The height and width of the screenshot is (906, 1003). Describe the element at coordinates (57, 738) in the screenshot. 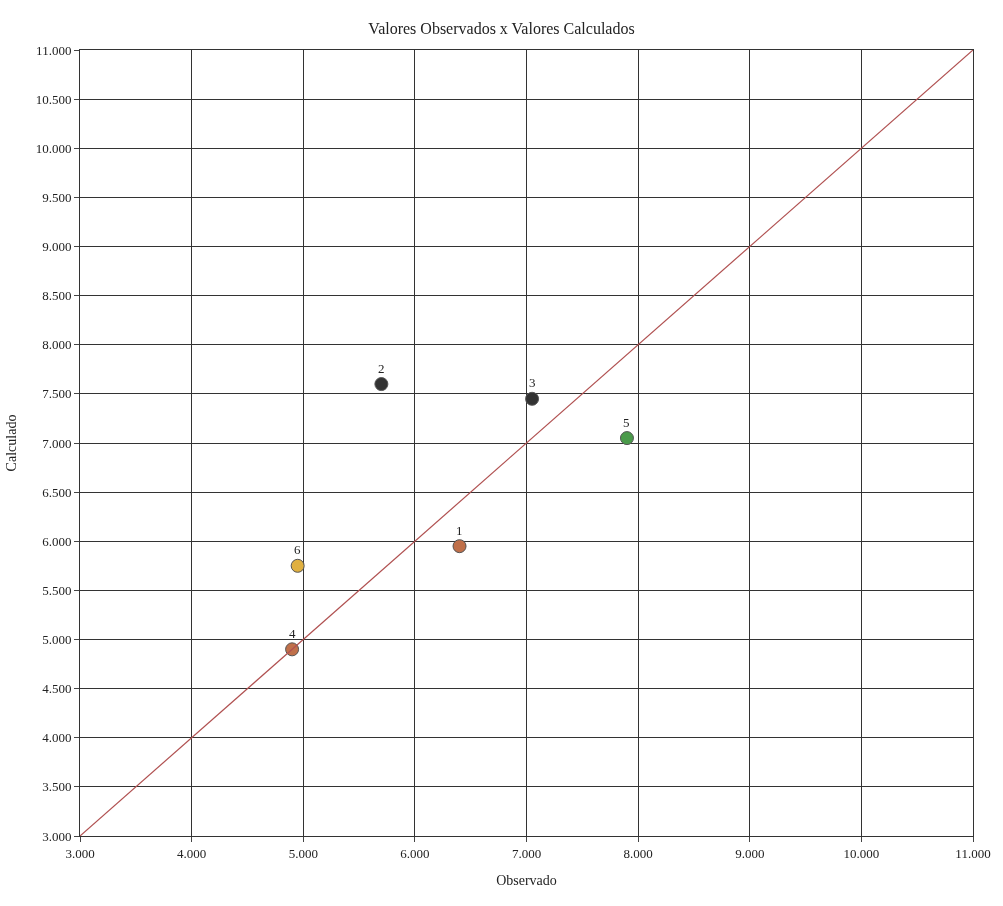

I see `y-tick-label: 4.000` at that location.